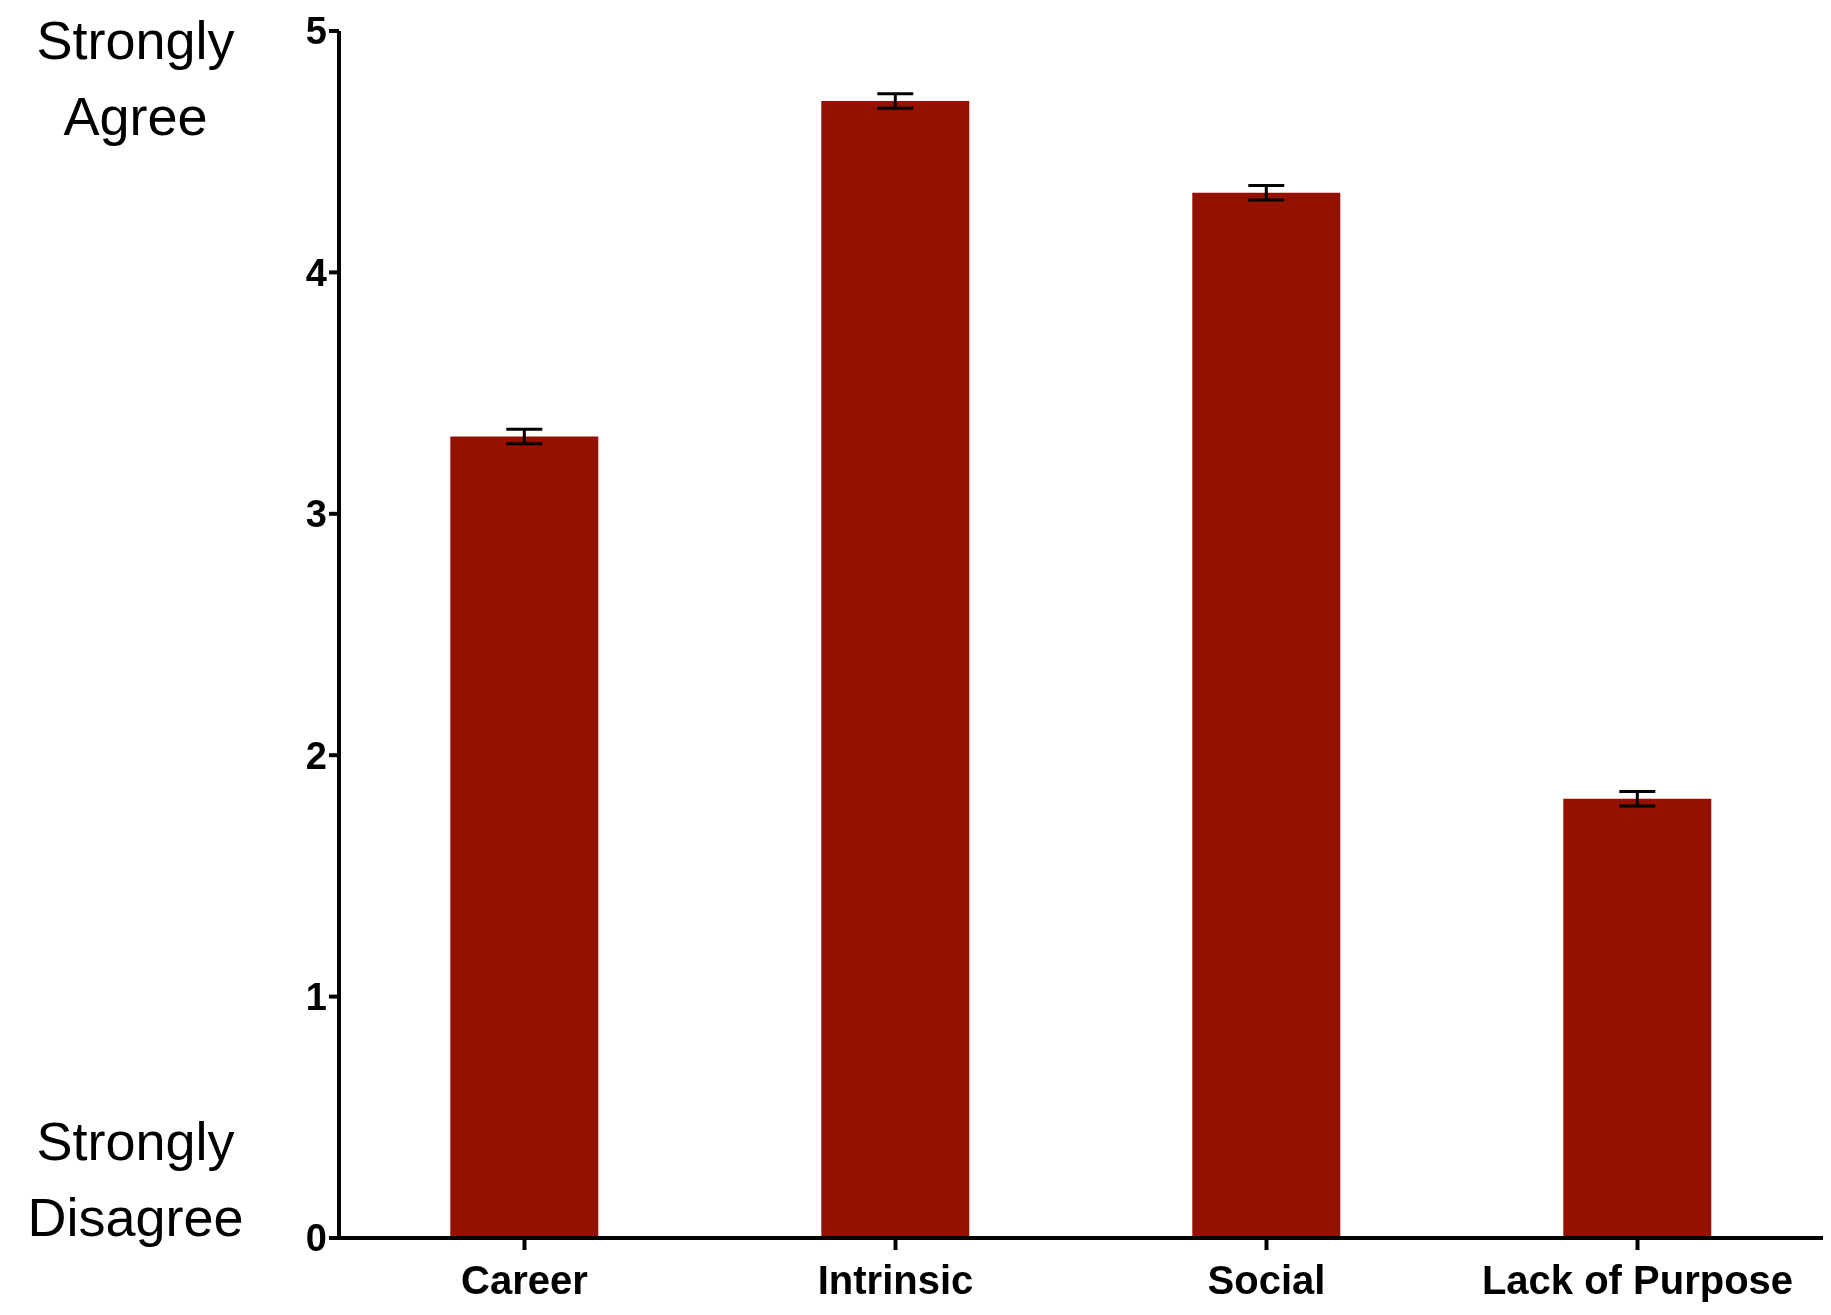 The height and width of the screenshot is (1315, 1831). Describe the element at coordinates (316, 997) in the screenshot. I see `y-tick-label: 1` at that location.